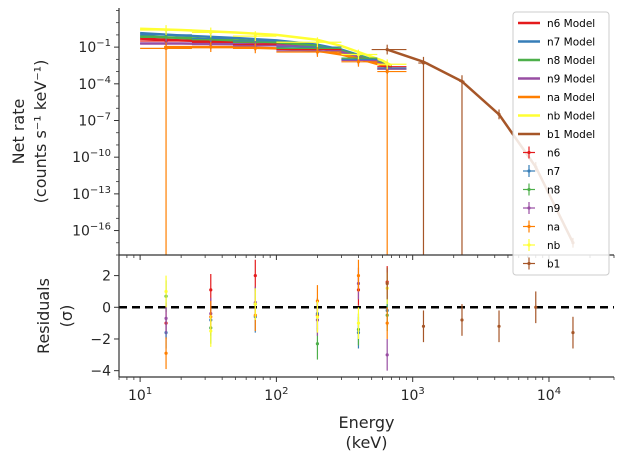  What do you see at coordinates (553, 265) in the screenshot?
I see `legend-label: b1` at bounding box center [553, 265].